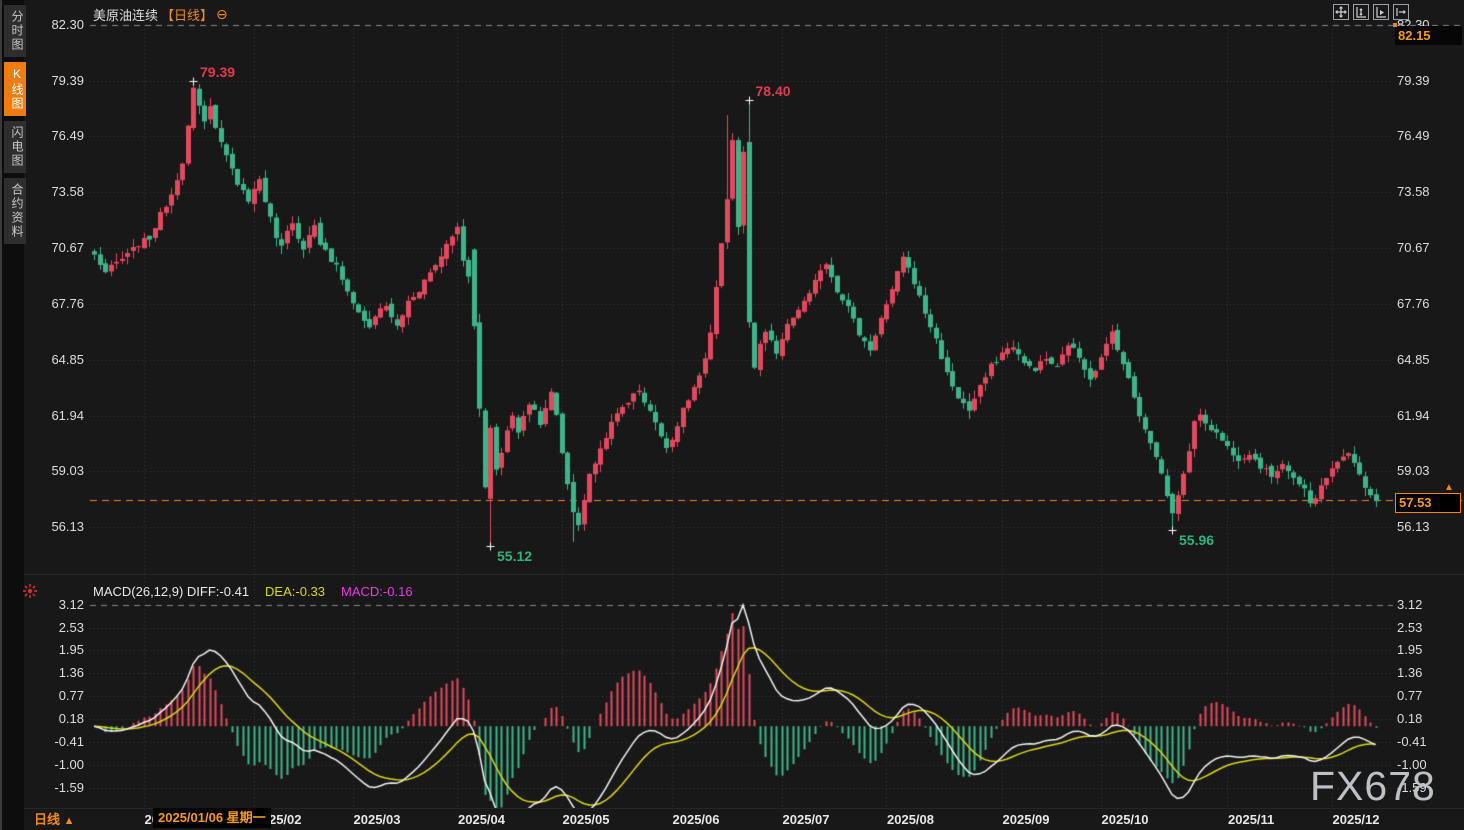 This screenshot has height=830, width=1464. What do you see at coordinates (1413, 248) in the screenshot?
I see `price-tick-right: 70.67` at bounding box center [1413, 248].